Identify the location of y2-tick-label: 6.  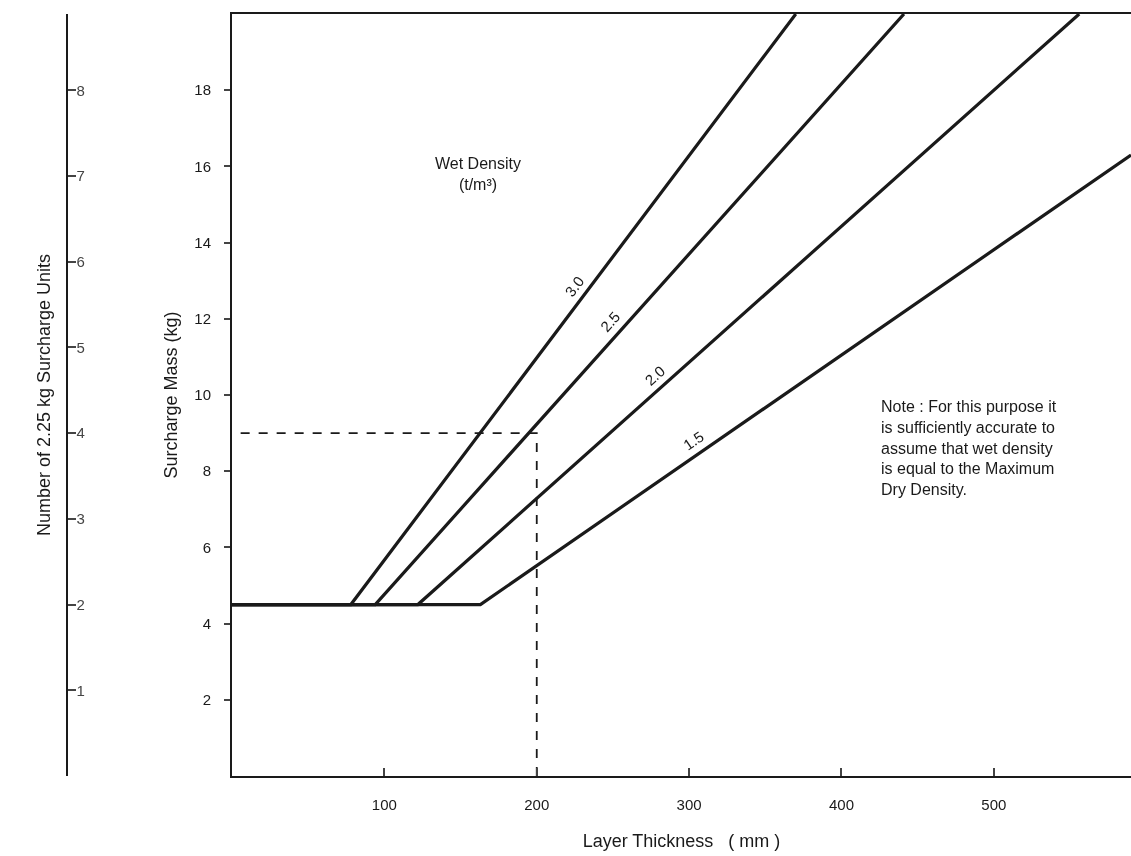
(80, 261).